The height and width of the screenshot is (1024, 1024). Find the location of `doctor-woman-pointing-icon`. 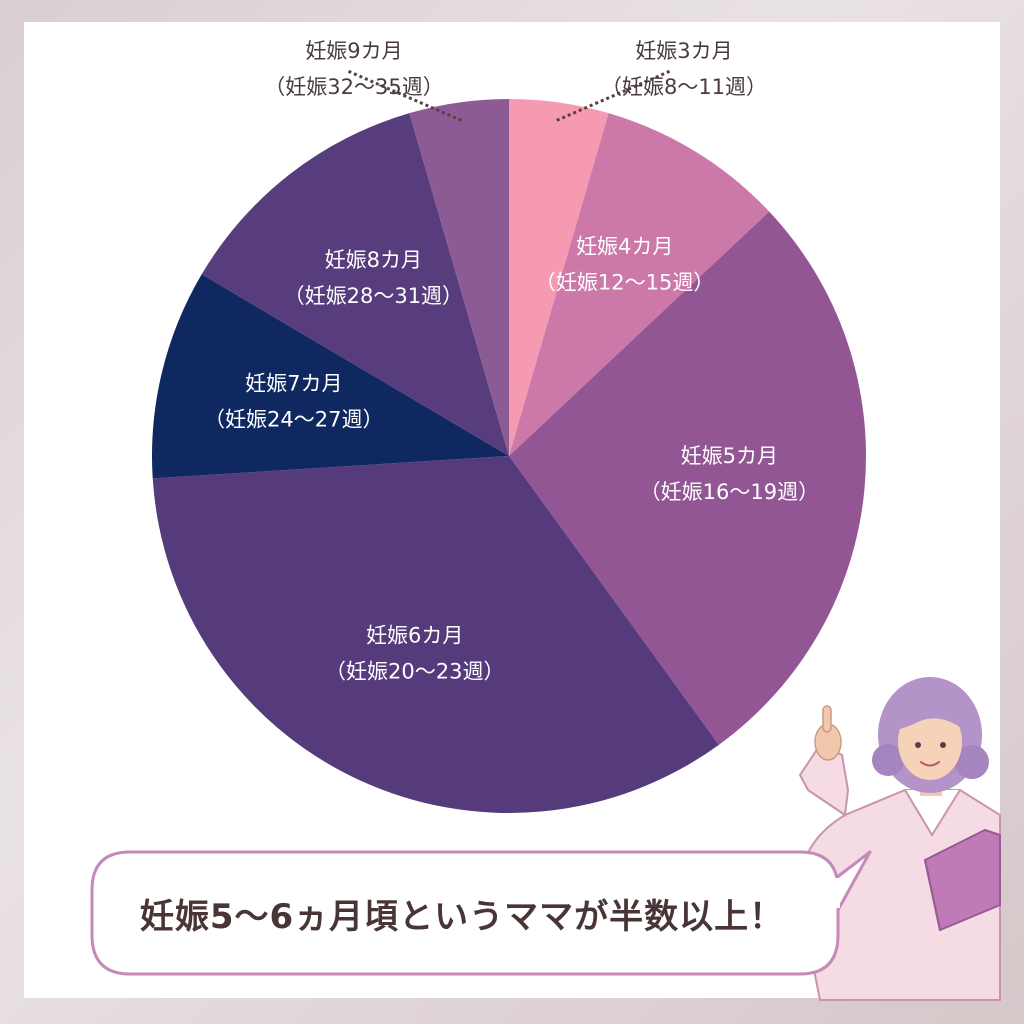

doctor-woman-pointing-icon is located at coordinates (899, 839).